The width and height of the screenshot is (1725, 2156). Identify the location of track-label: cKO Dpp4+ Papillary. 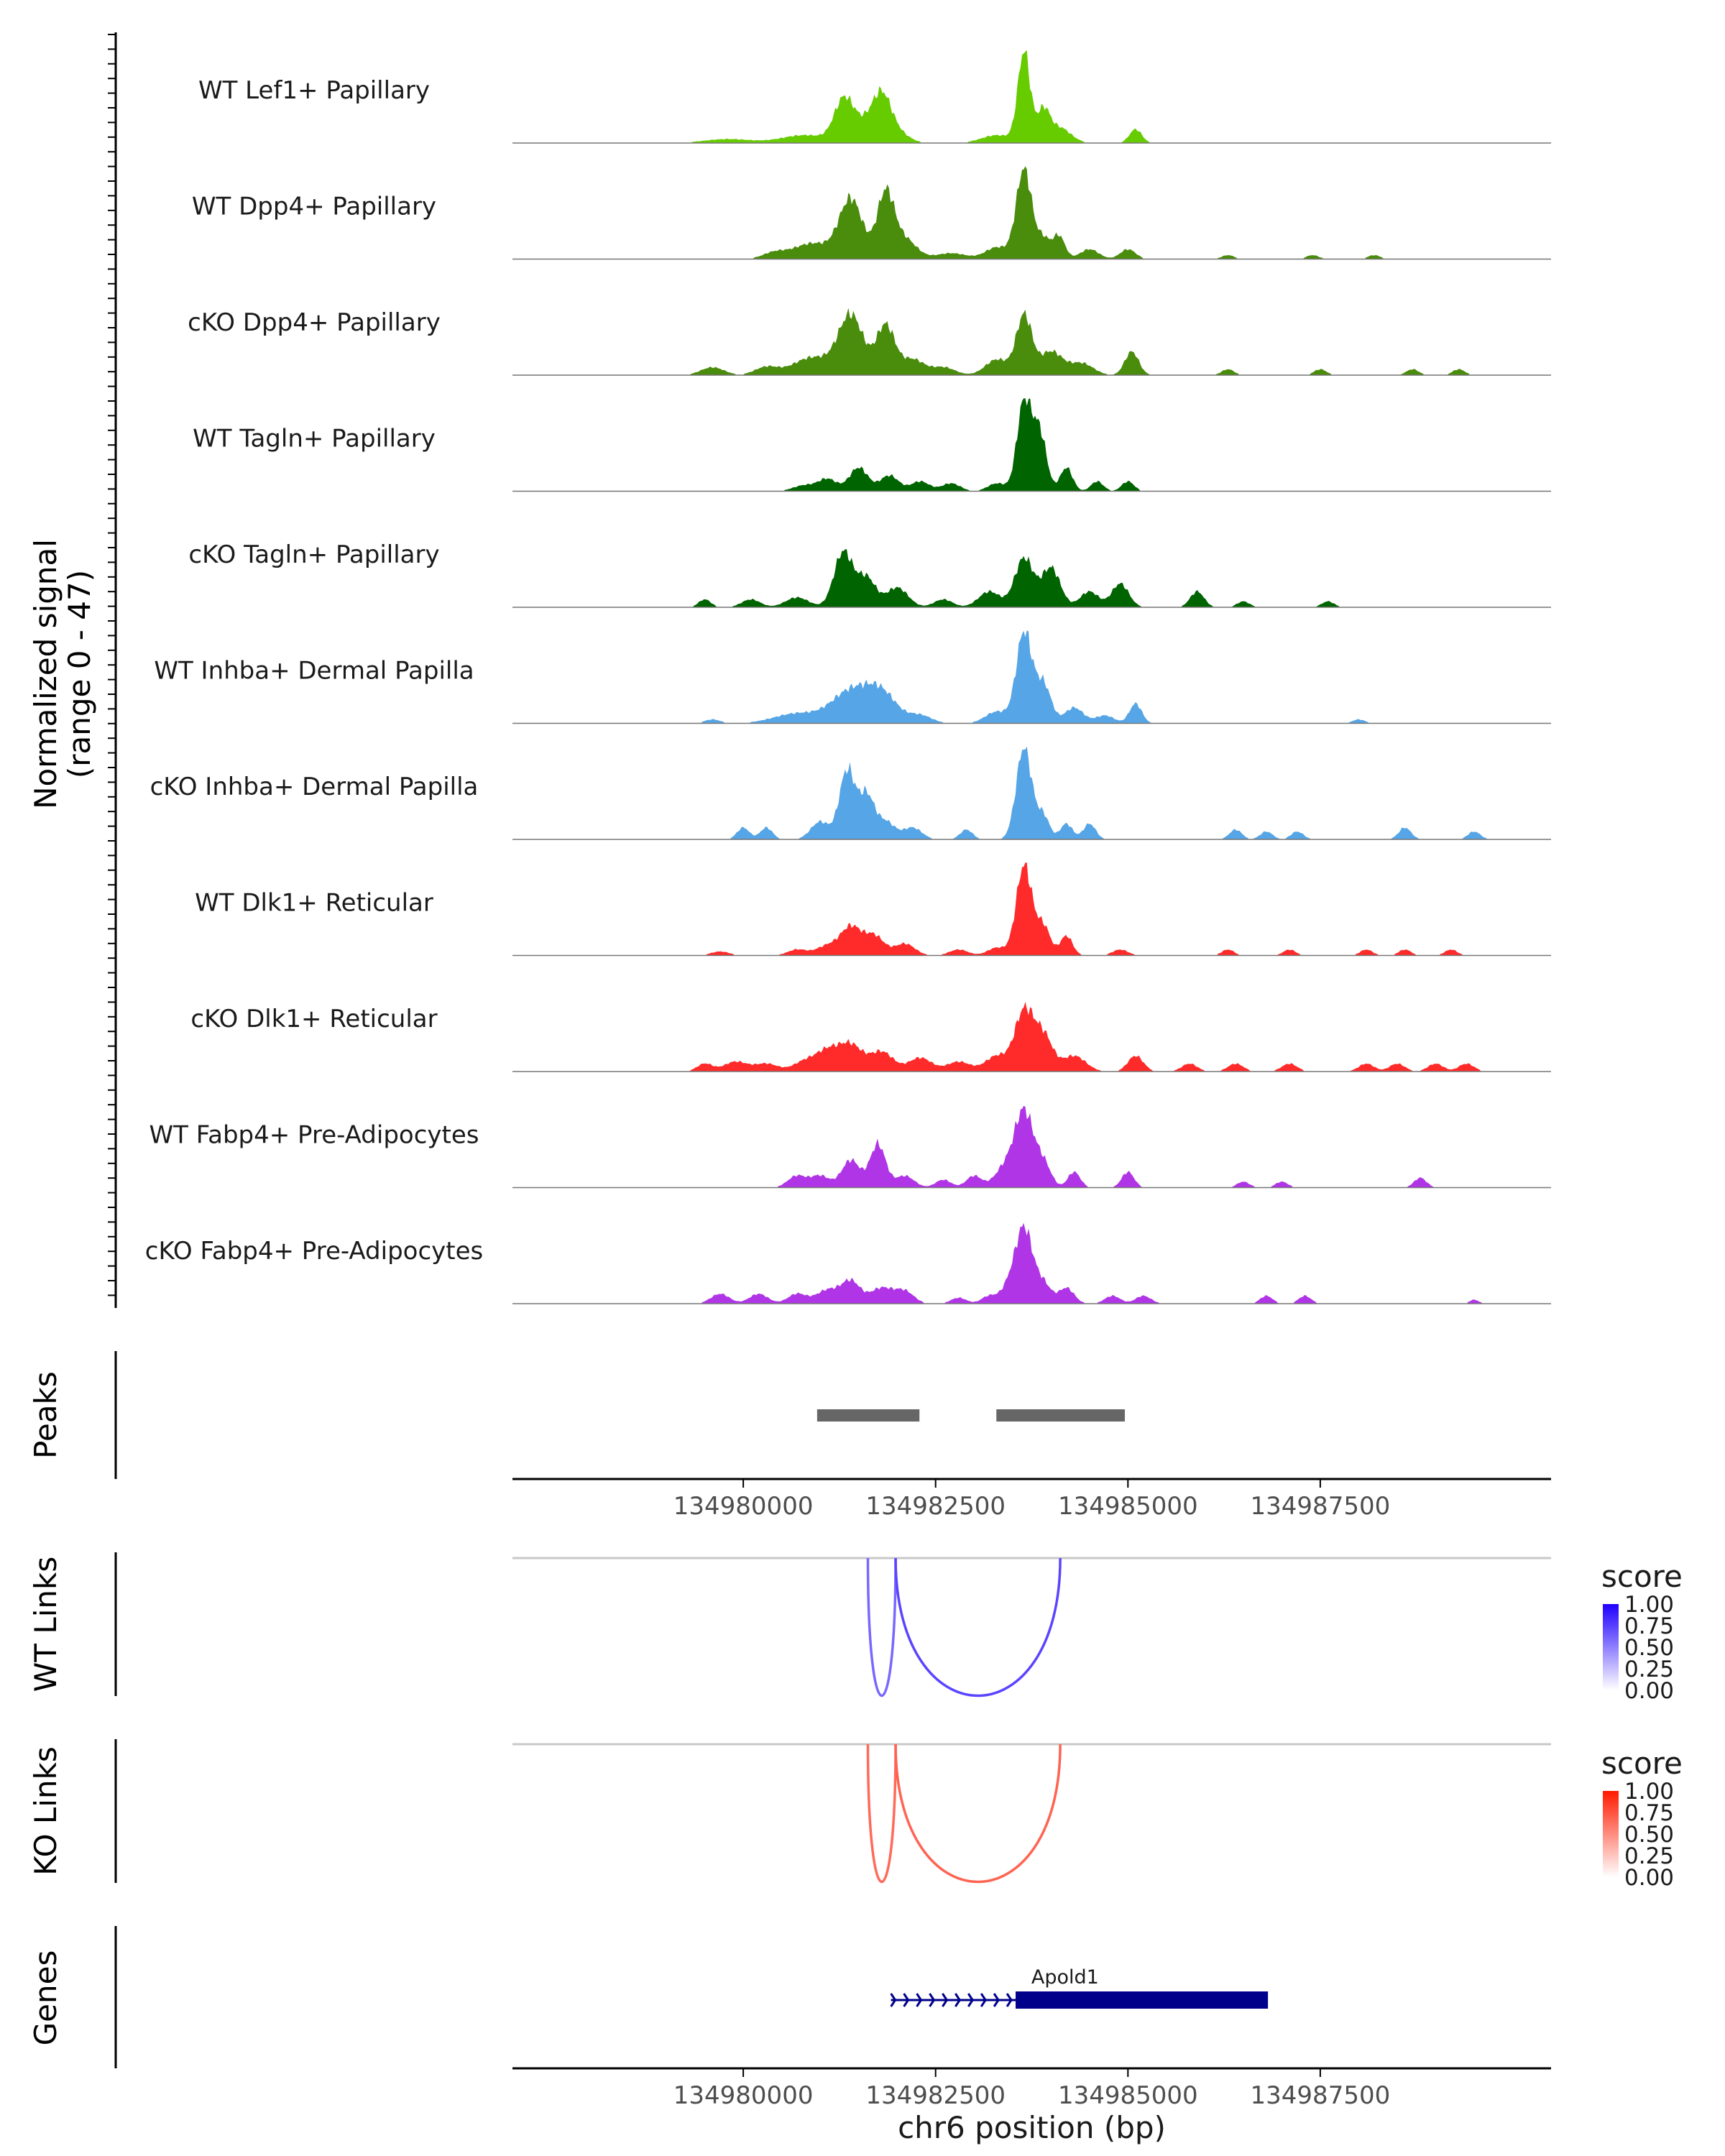
(314, 322).